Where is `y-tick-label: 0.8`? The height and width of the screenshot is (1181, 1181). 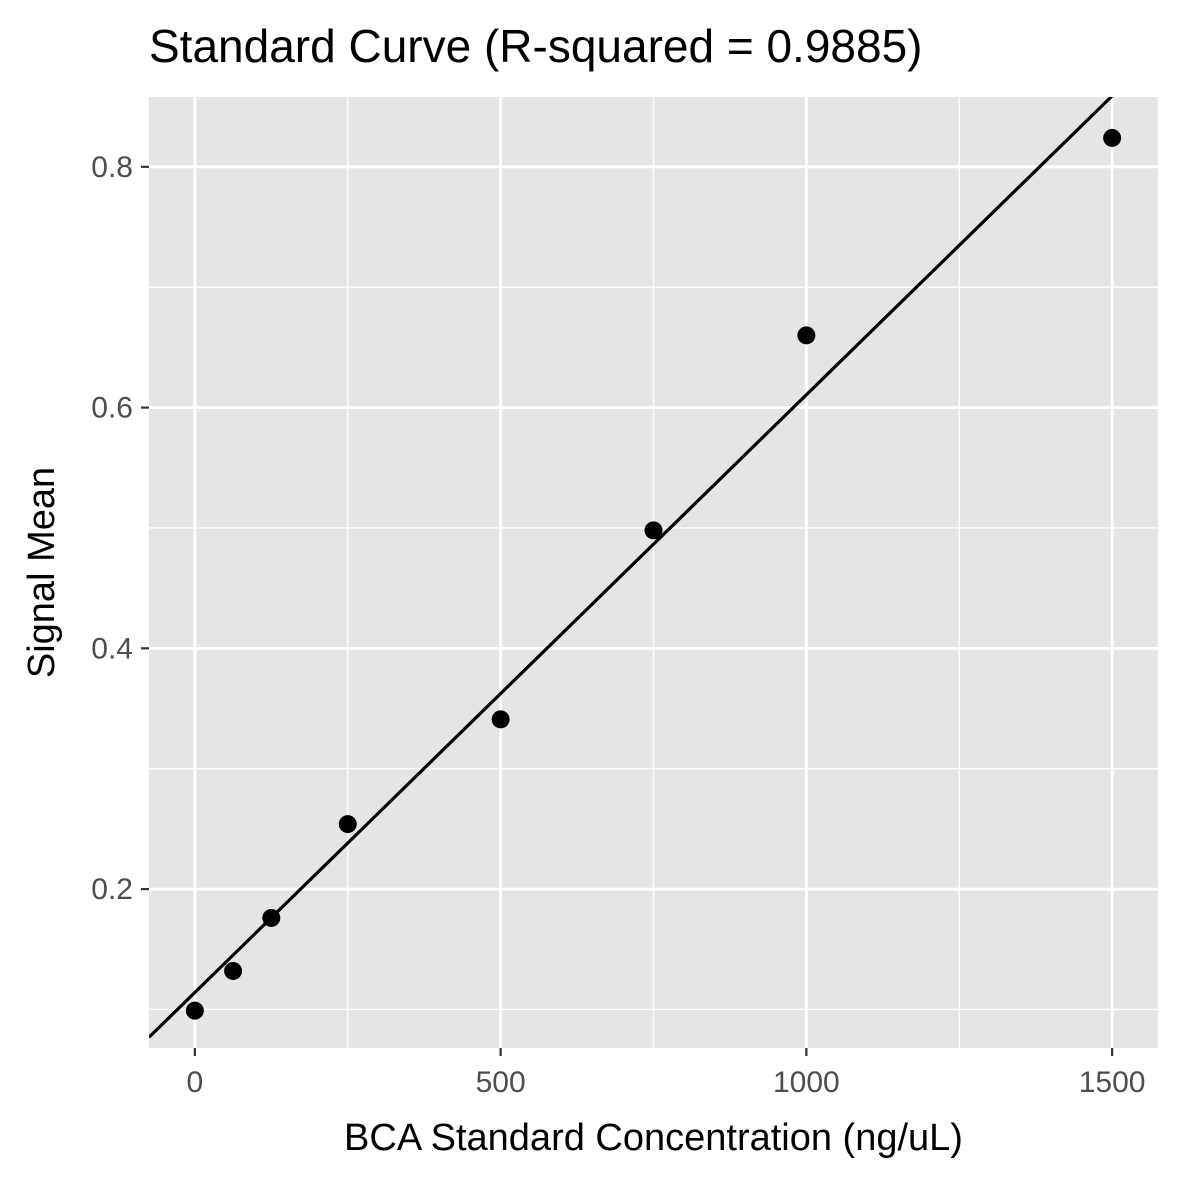 y-tick-label: 0.8 is located at coordinates (112, 167).